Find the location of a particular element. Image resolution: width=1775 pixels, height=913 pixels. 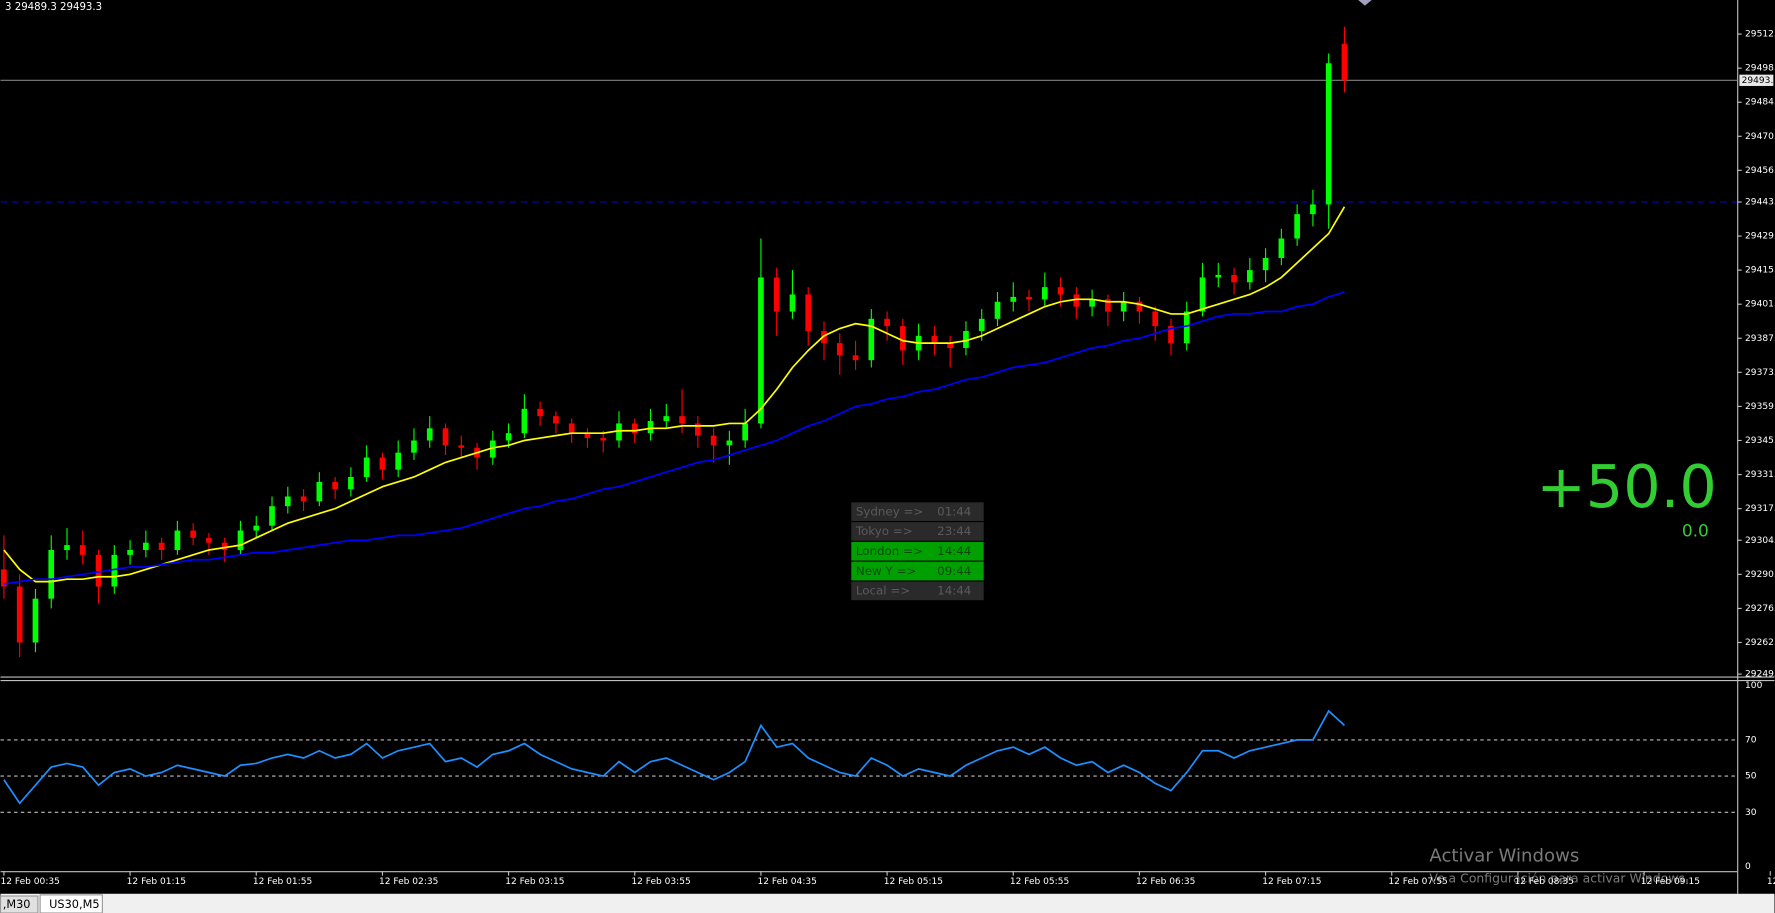

y-tick-label: 29387. is located at coordinates (1760, 339).